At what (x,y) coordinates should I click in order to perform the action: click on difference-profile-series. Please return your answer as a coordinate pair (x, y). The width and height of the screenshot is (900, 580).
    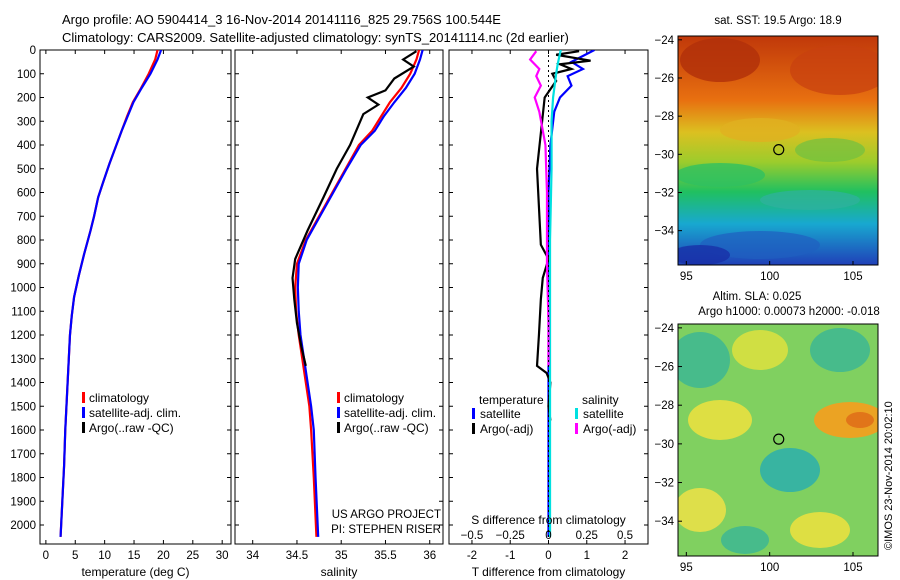
    Looking at the image, I should click on (561, 293).